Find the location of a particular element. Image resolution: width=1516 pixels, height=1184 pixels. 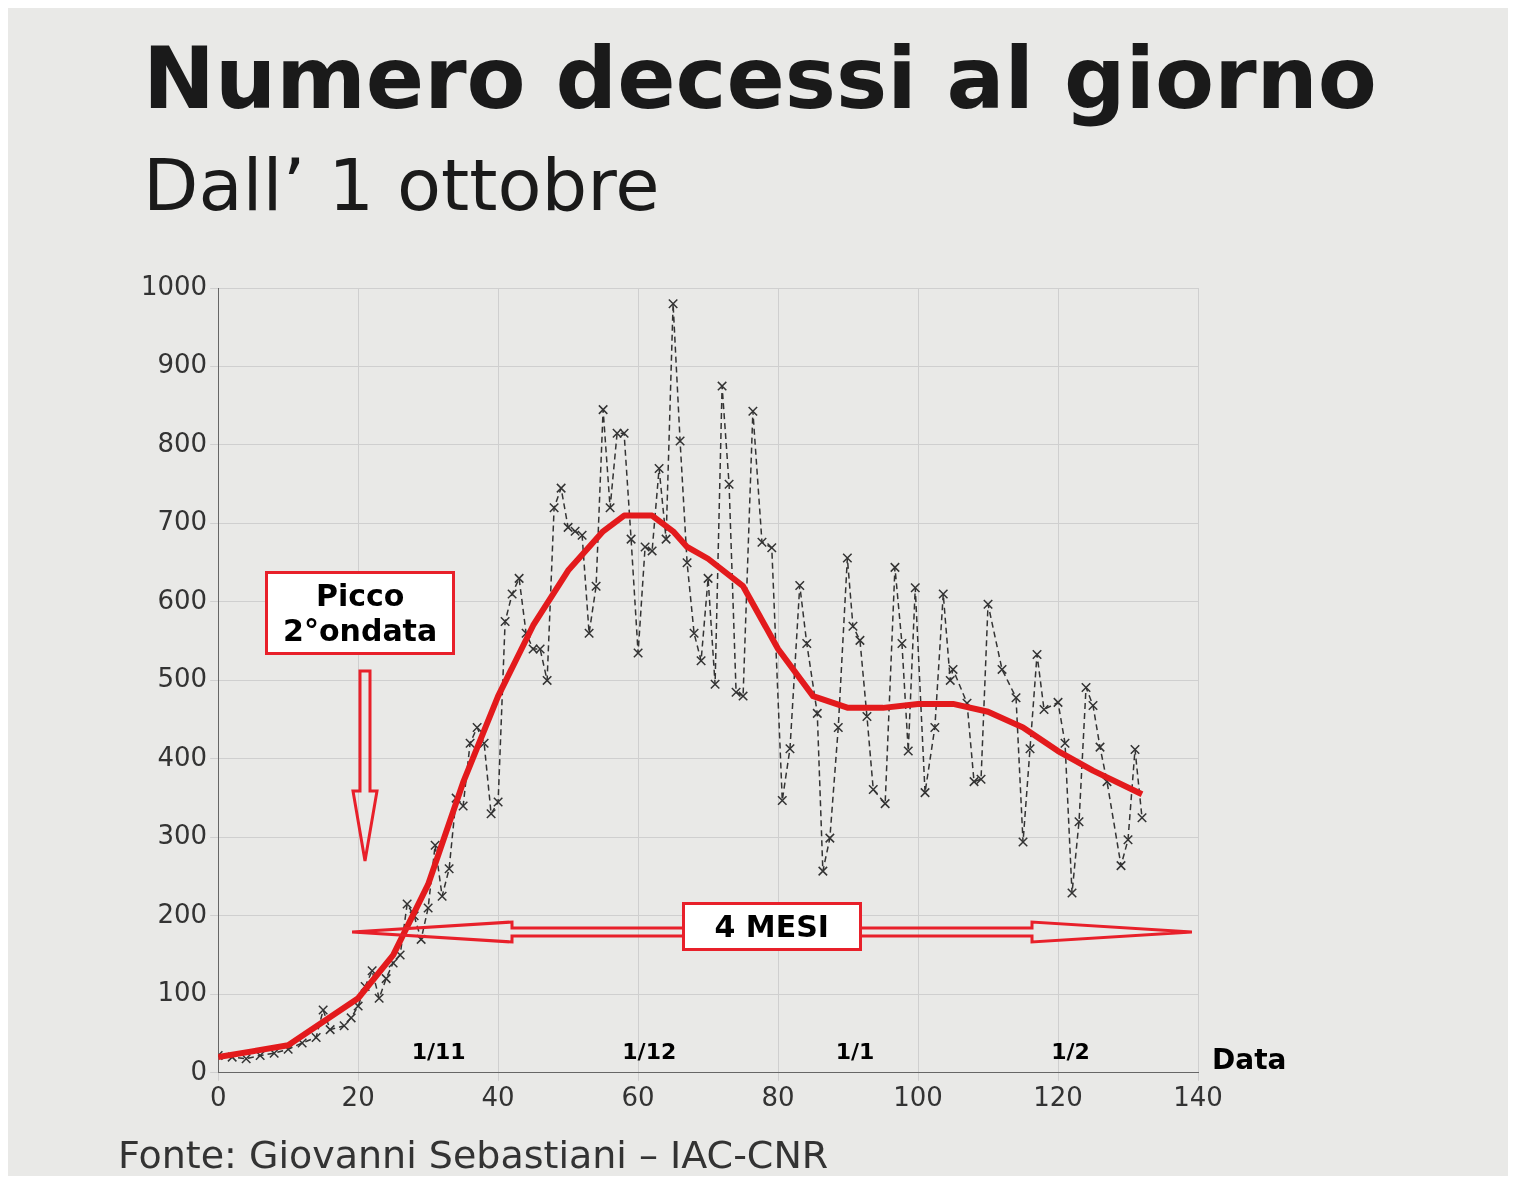

y-tick-label: 0 is located at coordinates (199, 1070).